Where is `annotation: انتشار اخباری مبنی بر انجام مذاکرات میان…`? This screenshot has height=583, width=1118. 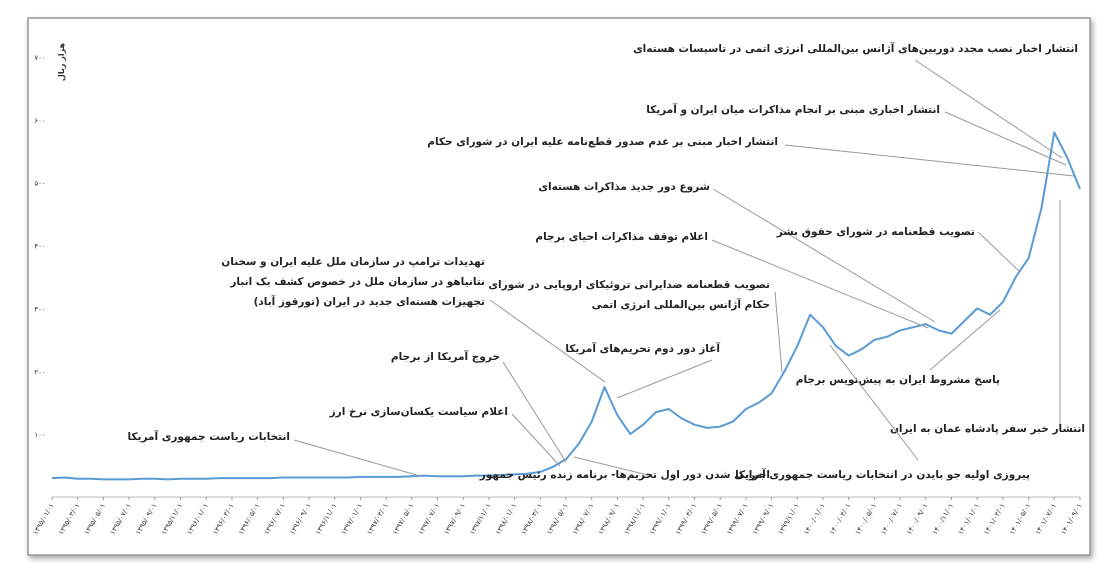 annotation: انتشار اخباری مبنی بر انجام مذاکرات میان… is located at coordinates (793, 109).